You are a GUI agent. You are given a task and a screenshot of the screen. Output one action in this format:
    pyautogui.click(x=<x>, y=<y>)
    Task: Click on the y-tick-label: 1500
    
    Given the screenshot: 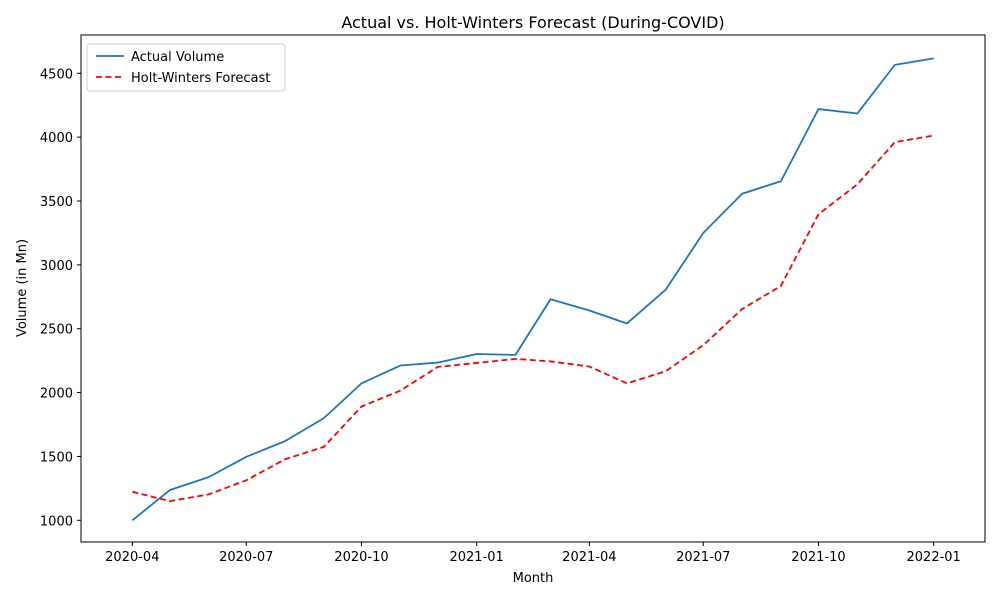 What is the action you would take?
    pyautogui.click(x=56, y=457)
    